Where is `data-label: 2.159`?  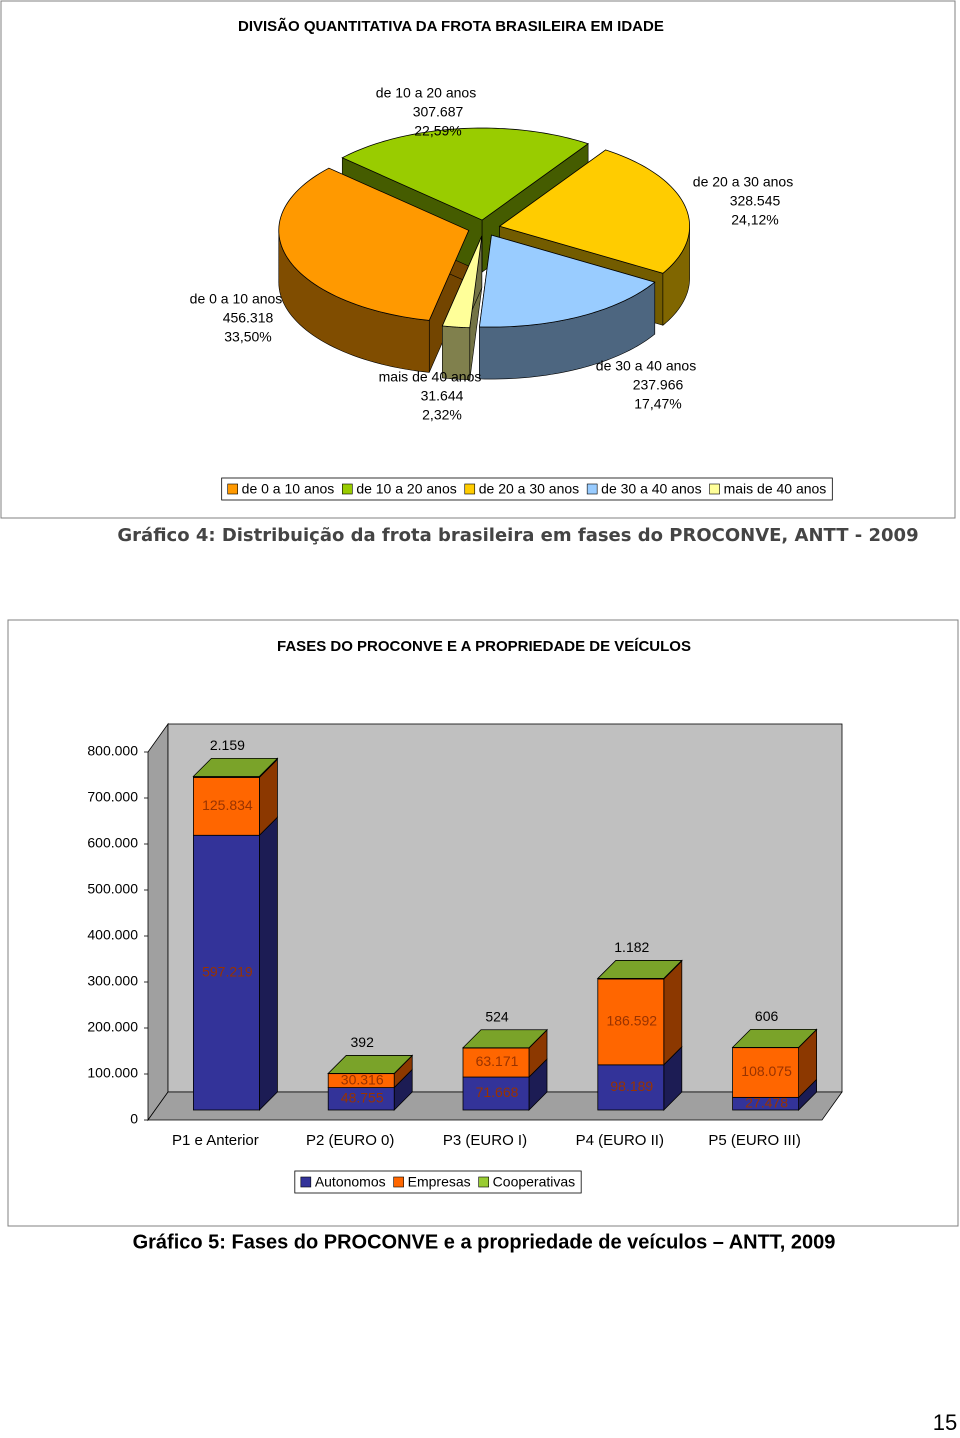
data-label: 2.159 is located at coordinates (227, 745).